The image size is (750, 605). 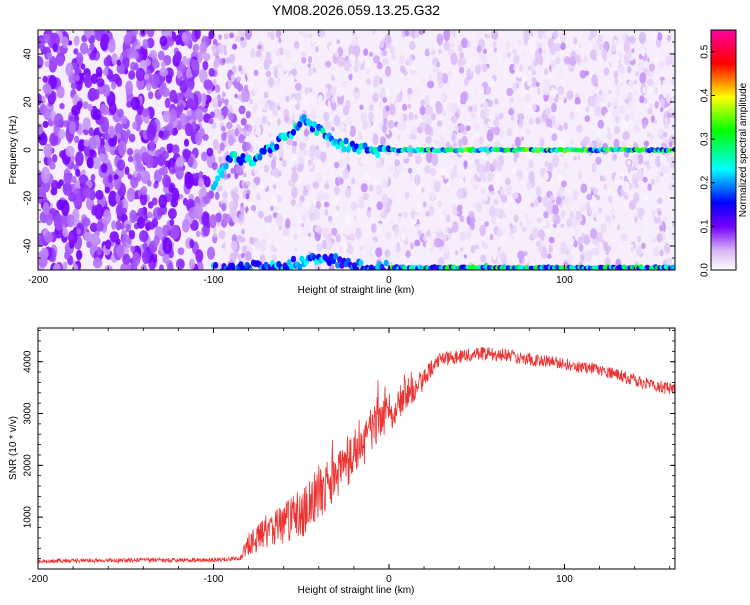 What do you see at coordinates (28, 413) in the screenshot?
I see `y-tick-label: 3000` at bounding box center [28, 413].